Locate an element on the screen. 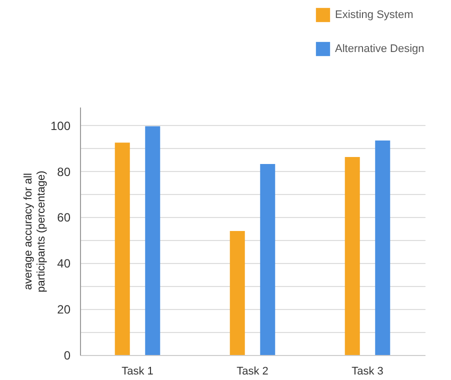 Image resolution: width=451 pixels, height=380 pixels. y-tick-label: 100 is located at coordinates (60, 125).